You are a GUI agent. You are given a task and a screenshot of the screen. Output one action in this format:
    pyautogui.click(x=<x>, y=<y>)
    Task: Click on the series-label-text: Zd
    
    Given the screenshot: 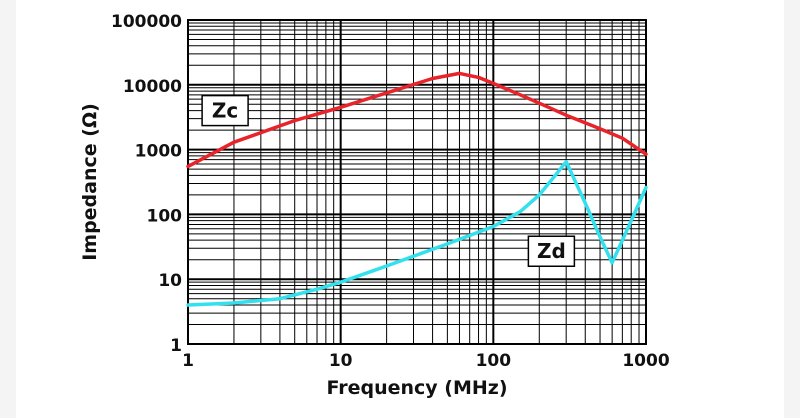 What is the action you would take?
    pyautogui.click(x=551, y=251)
    